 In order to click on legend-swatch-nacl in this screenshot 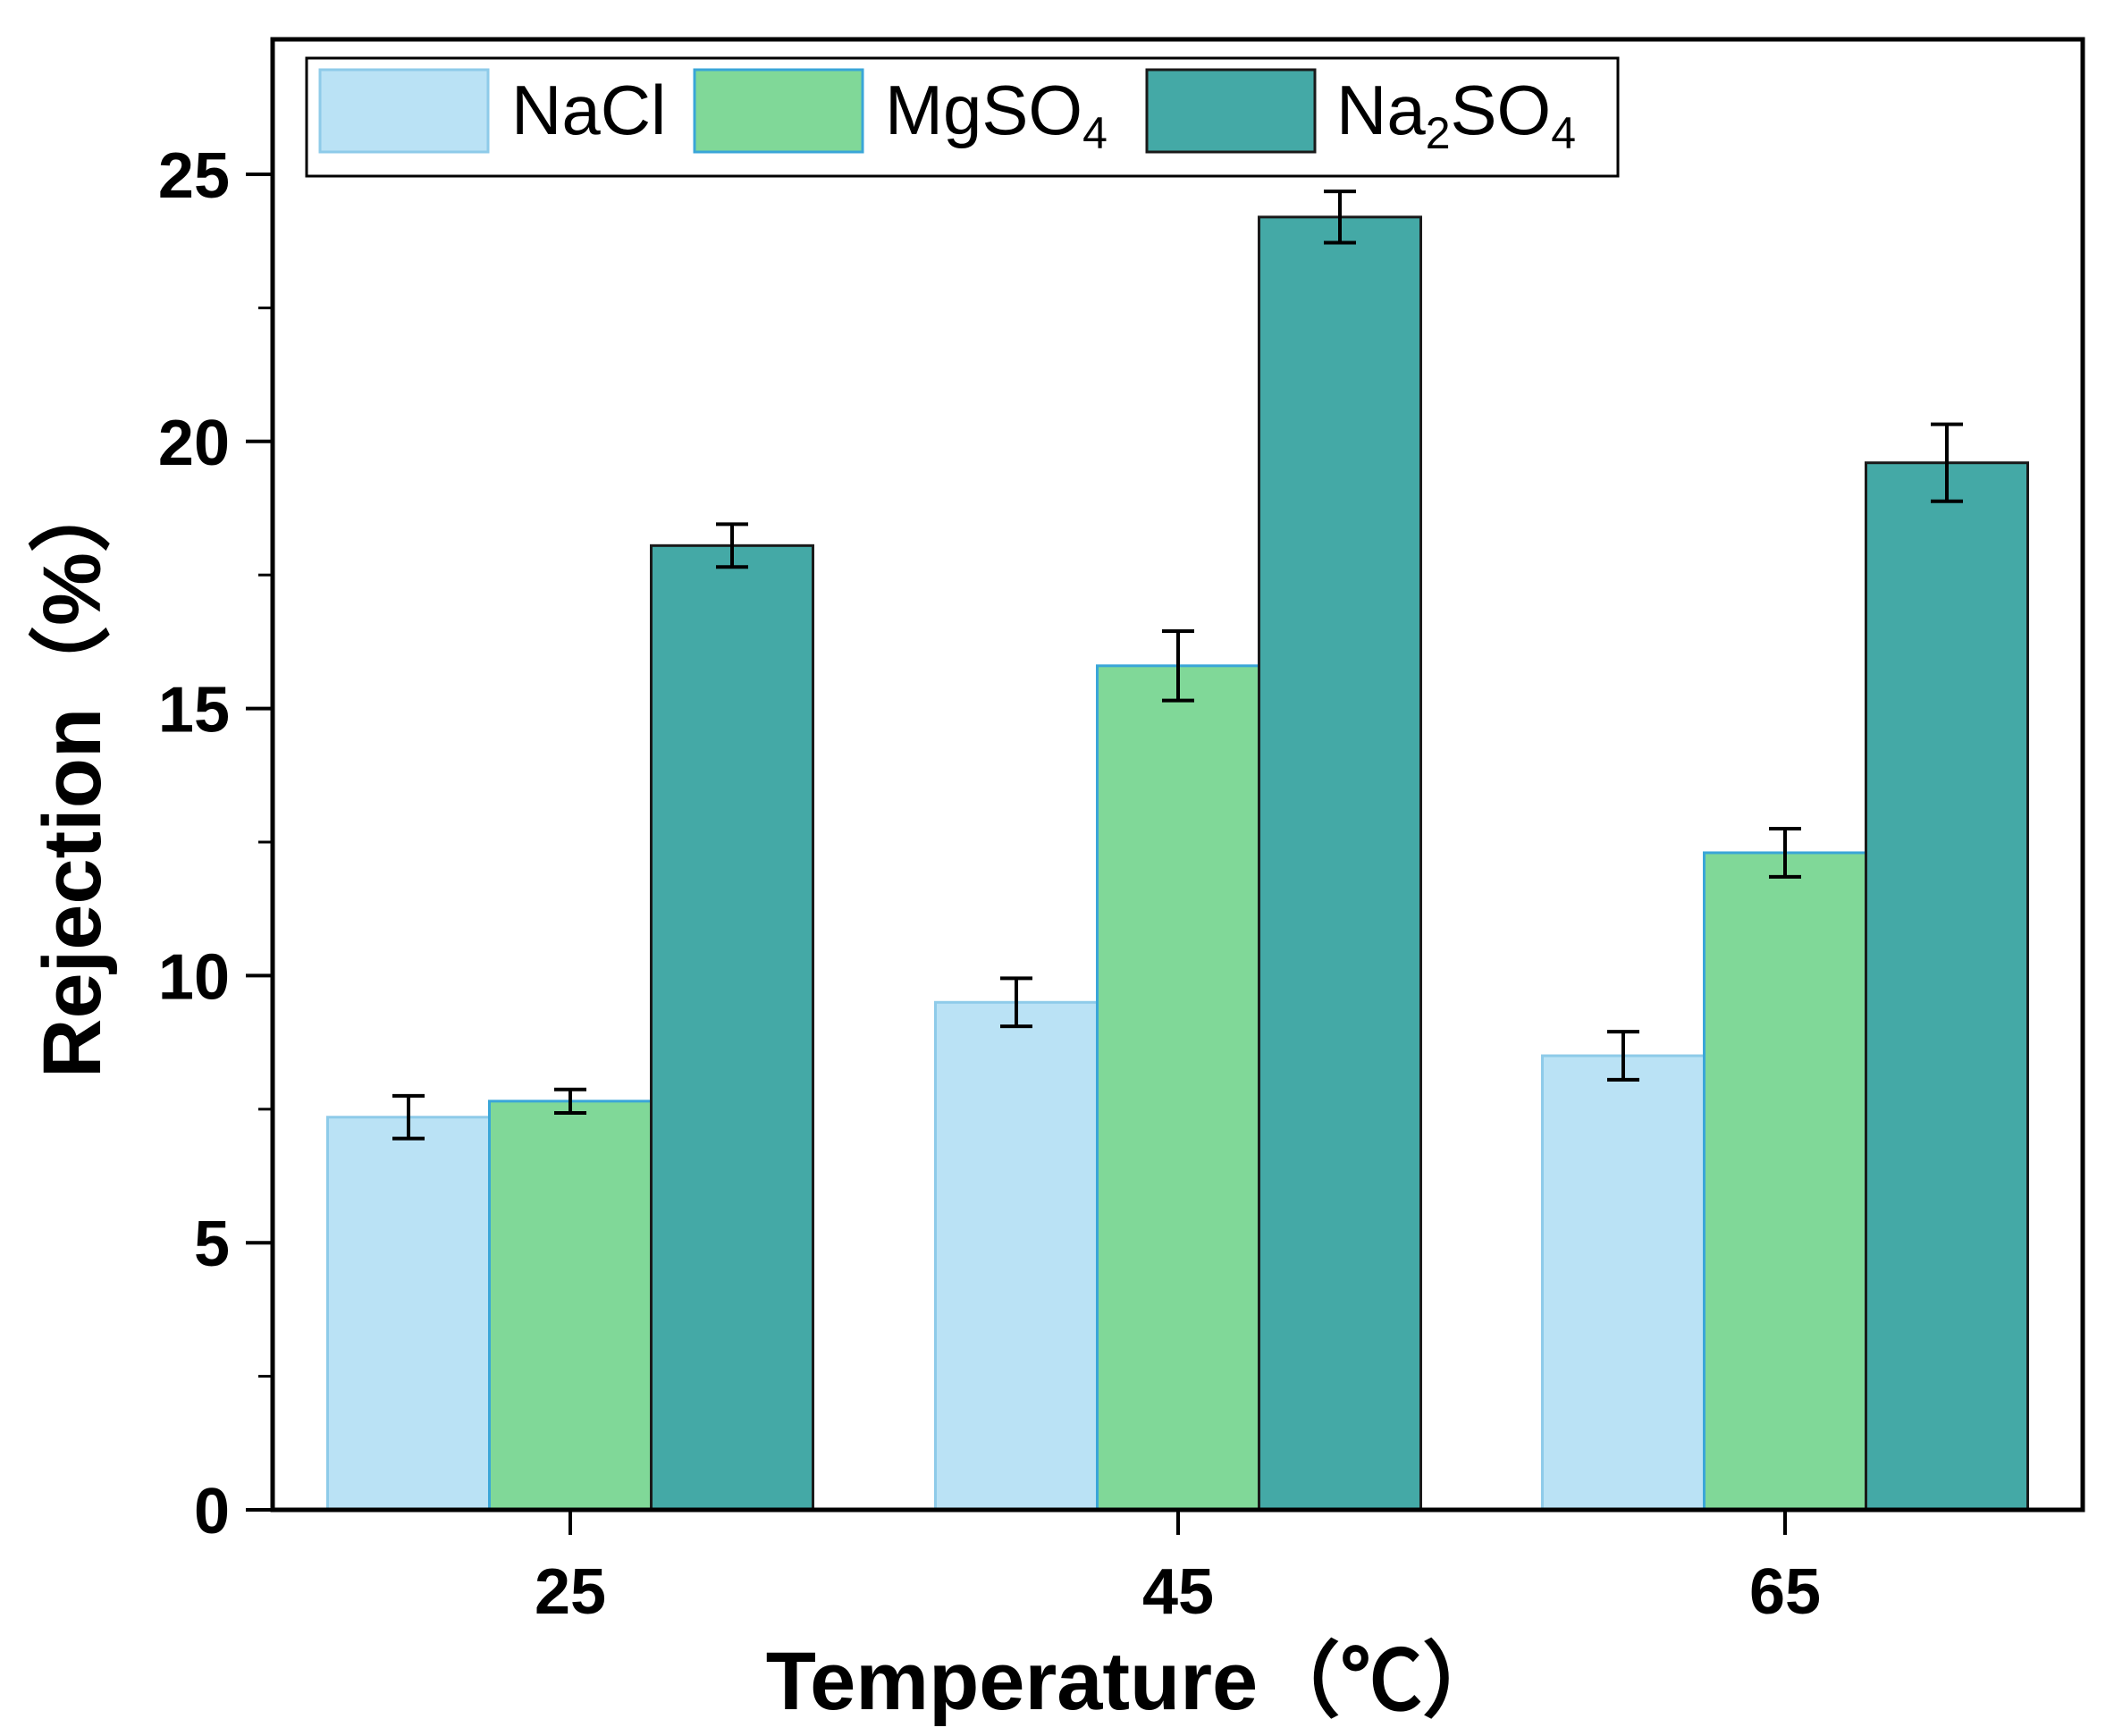, I will do `click(404, 111)`.